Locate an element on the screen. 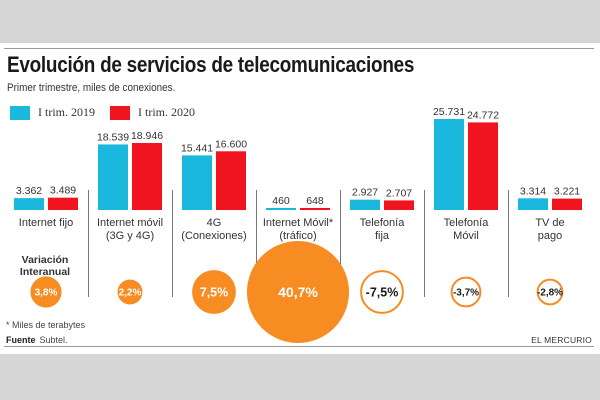 The width and height of the screenshot is (600, 400). category-label: Internet Móvil* is located at coordinates (298, 223).